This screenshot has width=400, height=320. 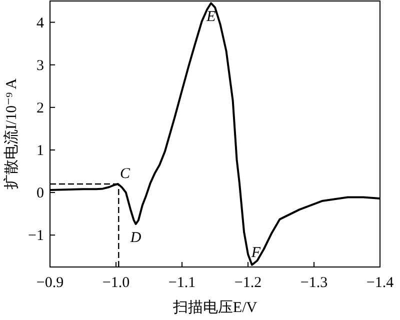 I want to click on y-tick-label: 3, so click(x=40, y=66).